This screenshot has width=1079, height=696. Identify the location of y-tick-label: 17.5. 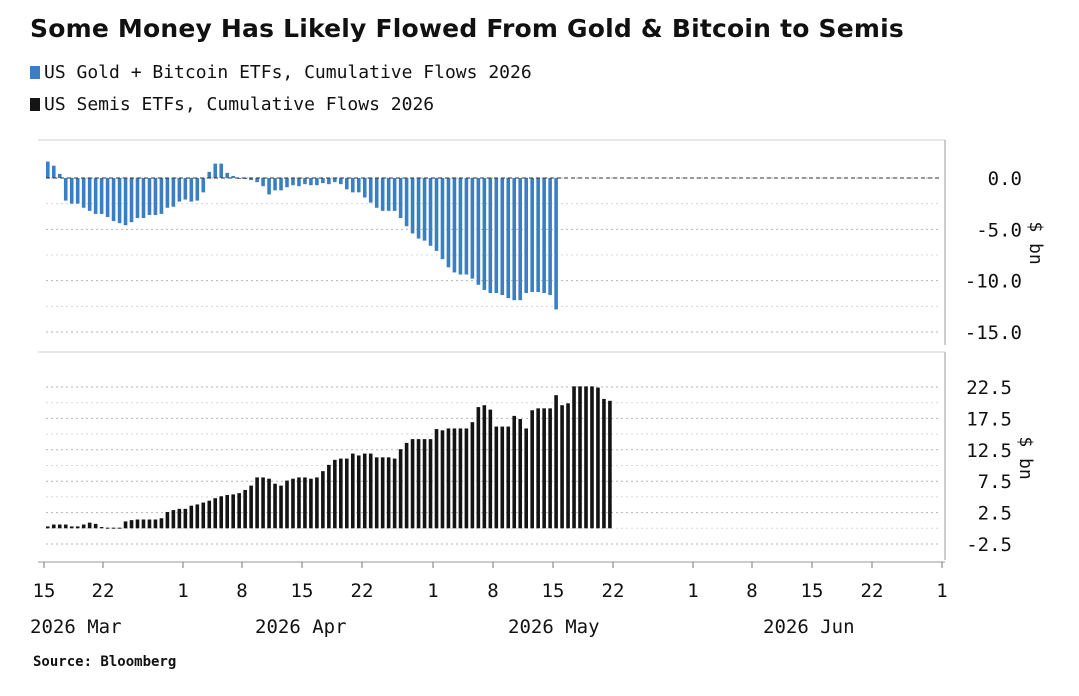
(989, 419).